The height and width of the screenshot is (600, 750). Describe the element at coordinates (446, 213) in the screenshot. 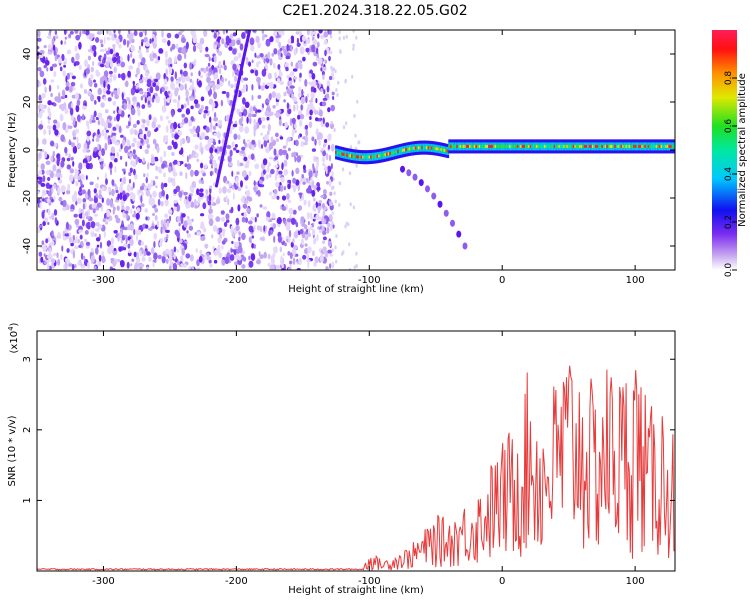

I see `spectrogram-branch-blob` at that location.